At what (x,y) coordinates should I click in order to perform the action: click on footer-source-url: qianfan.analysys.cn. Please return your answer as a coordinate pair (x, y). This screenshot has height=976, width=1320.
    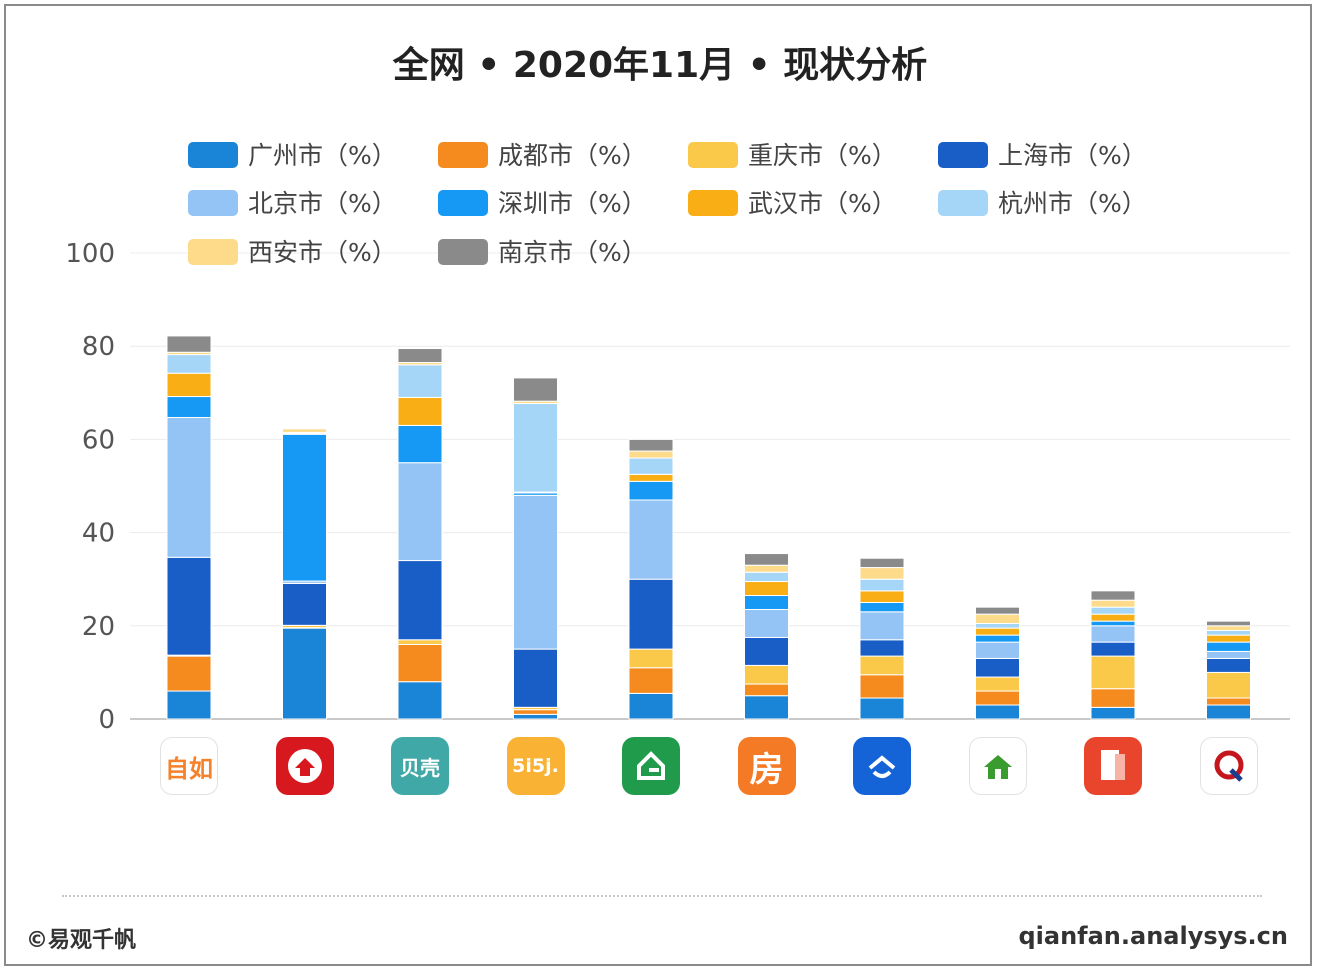
    Looking at the image, I should click on (1153, 936).